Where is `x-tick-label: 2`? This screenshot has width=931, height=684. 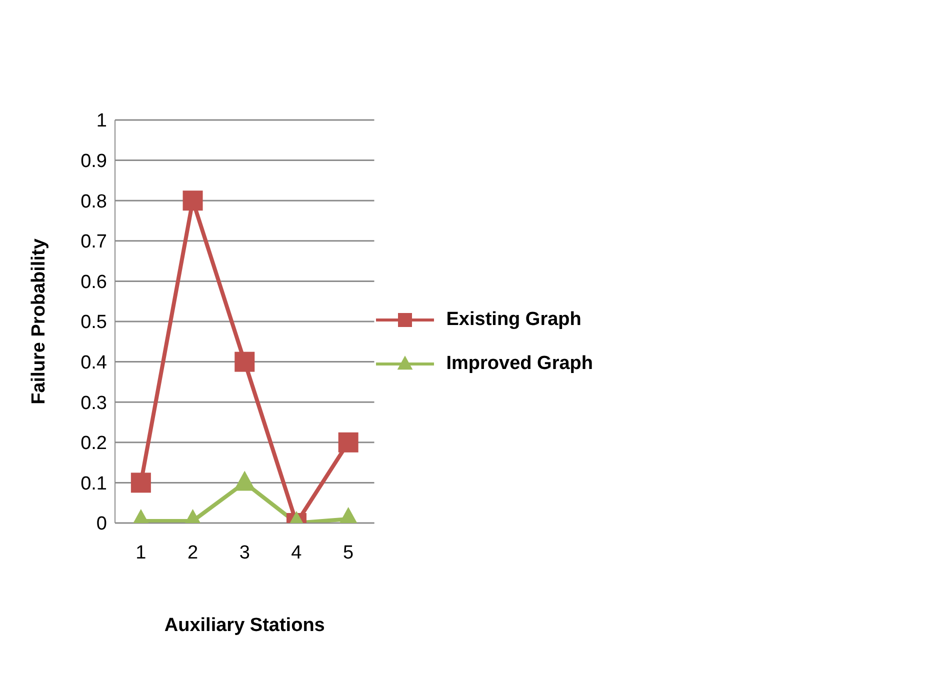
x-tick-label: 2 is located at coordinates (192, 553).